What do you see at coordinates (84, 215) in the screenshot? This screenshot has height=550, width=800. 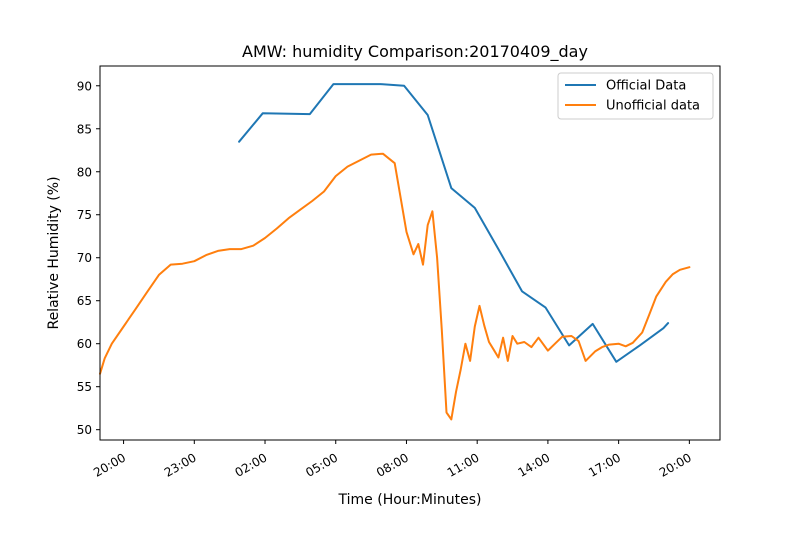 I see `y-tick-label: 75` at bounding box center [84, 215].